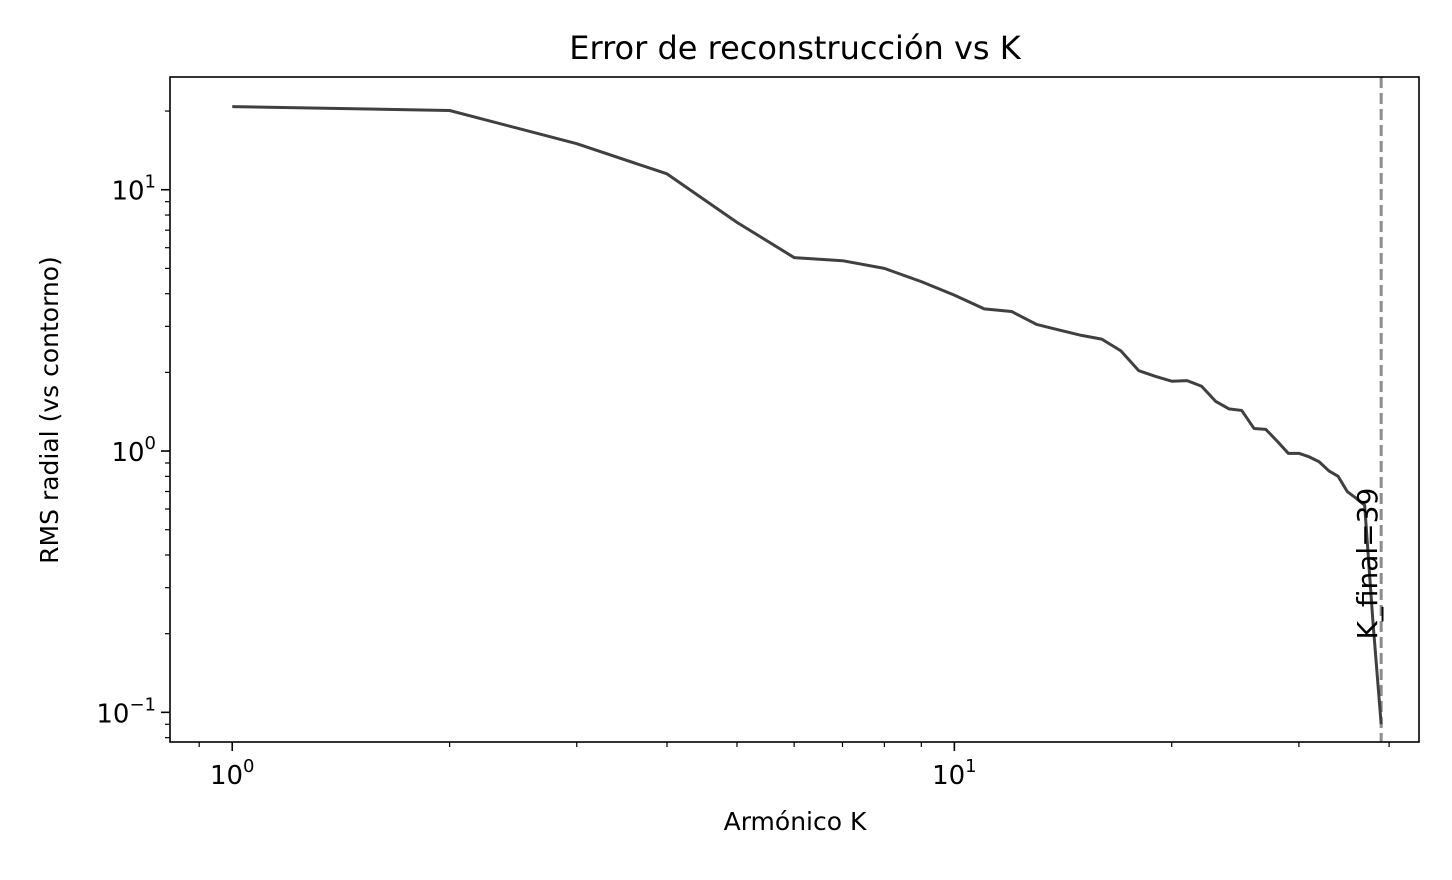 This screenshot has width=1452, height=880. What do you see at coordinates (49, 410) in the screenshot?
I see `y-axis-label: RMS radial (vs contorno)` at bounding box center [49, 410].